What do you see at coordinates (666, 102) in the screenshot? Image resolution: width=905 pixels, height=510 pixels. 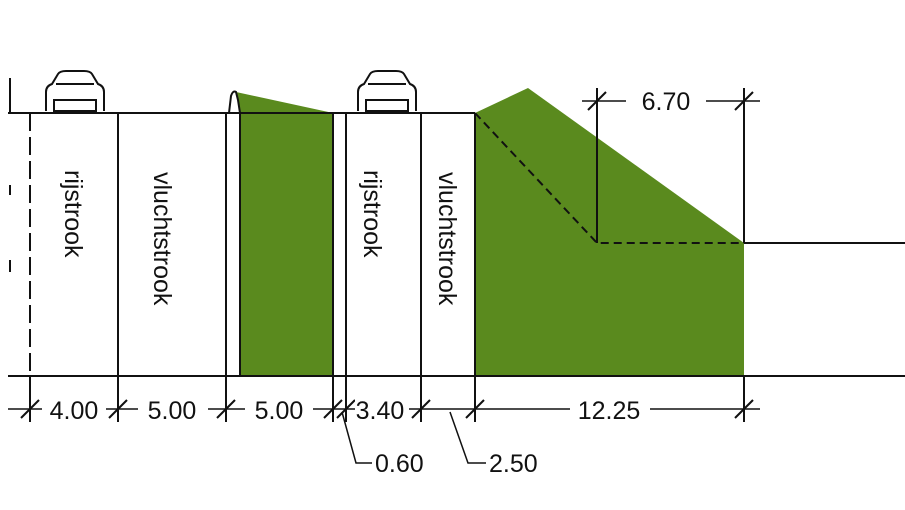 I see `dim-label-670: 6.70` at bounding box center [666, 102].